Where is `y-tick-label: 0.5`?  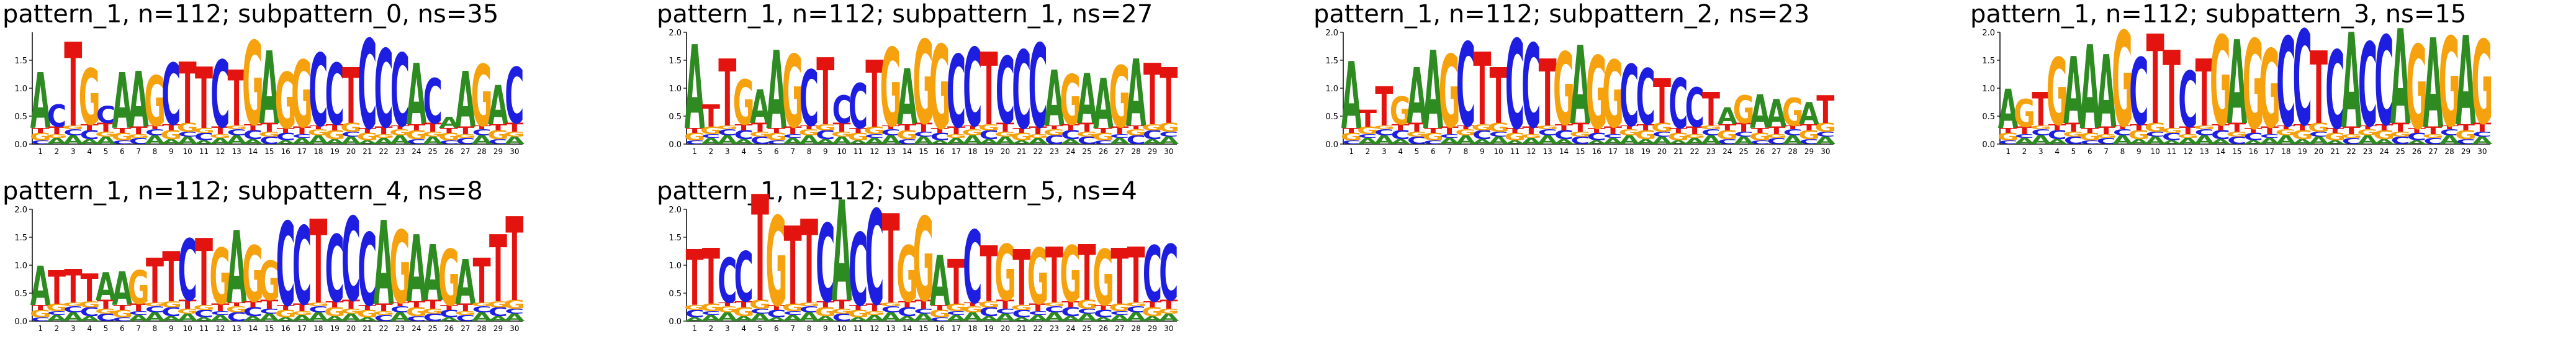
y-tick-label: 0.5 is located at coordinates (1331, 117).